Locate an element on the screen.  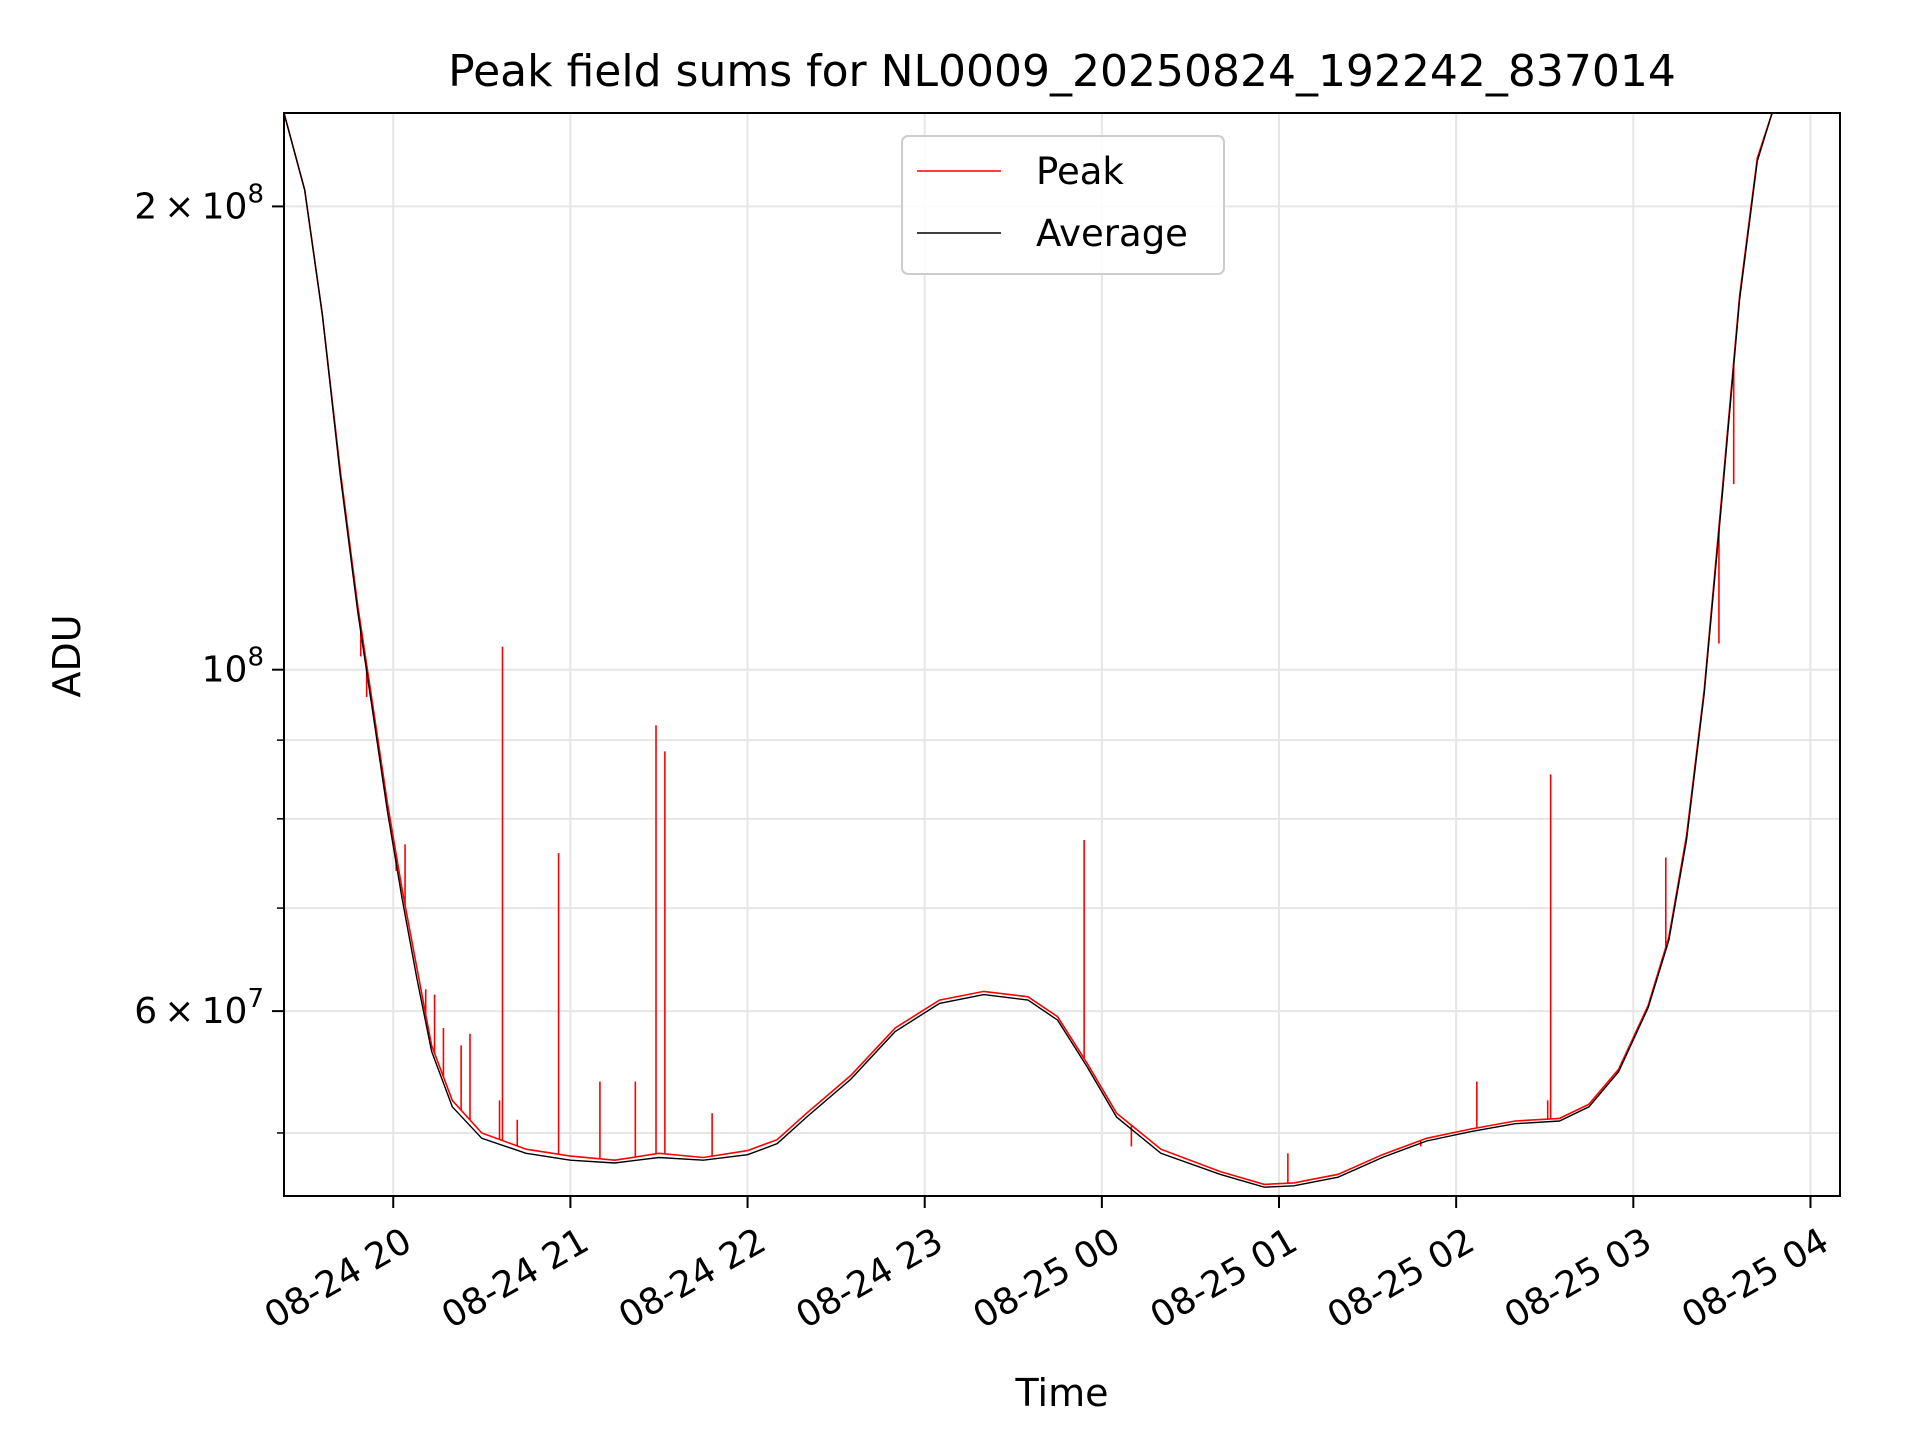
legend-average-label: Average is located at coordinates (1112, 233).